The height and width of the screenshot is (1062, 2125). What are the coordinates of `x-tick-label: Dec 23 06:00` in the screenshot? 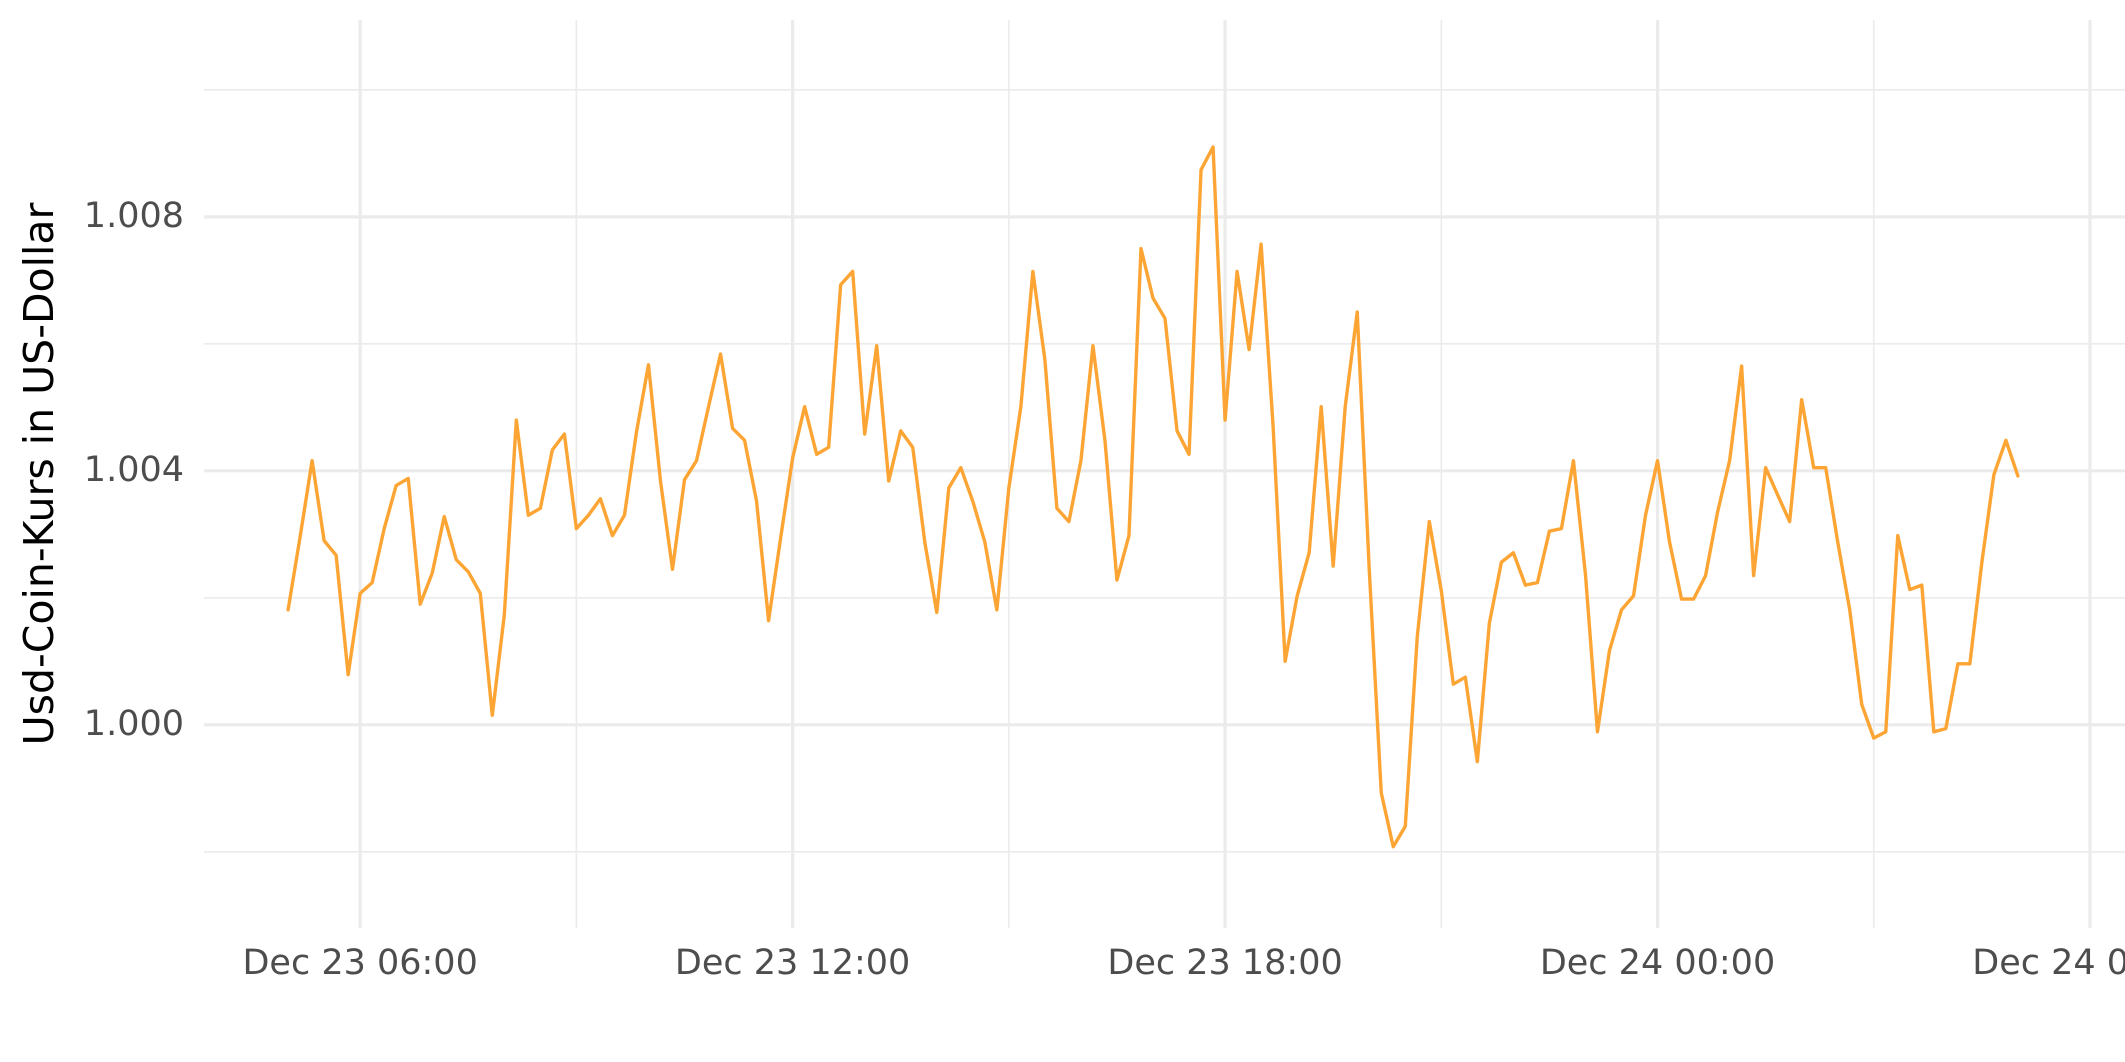 It's located at (359, 963).